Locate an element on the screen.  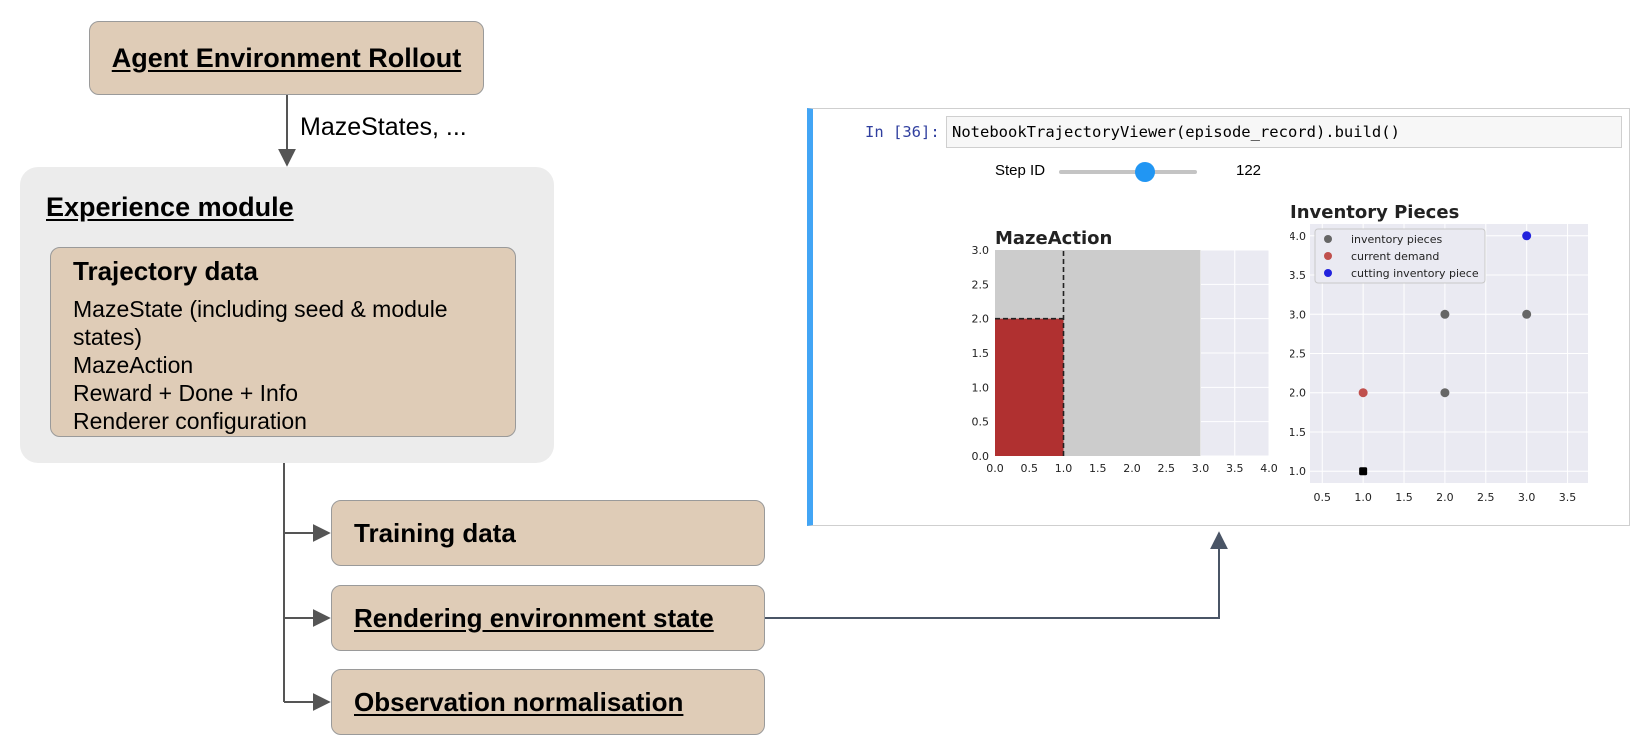
training-data-box: Training data is located at coordinates (548, 533).